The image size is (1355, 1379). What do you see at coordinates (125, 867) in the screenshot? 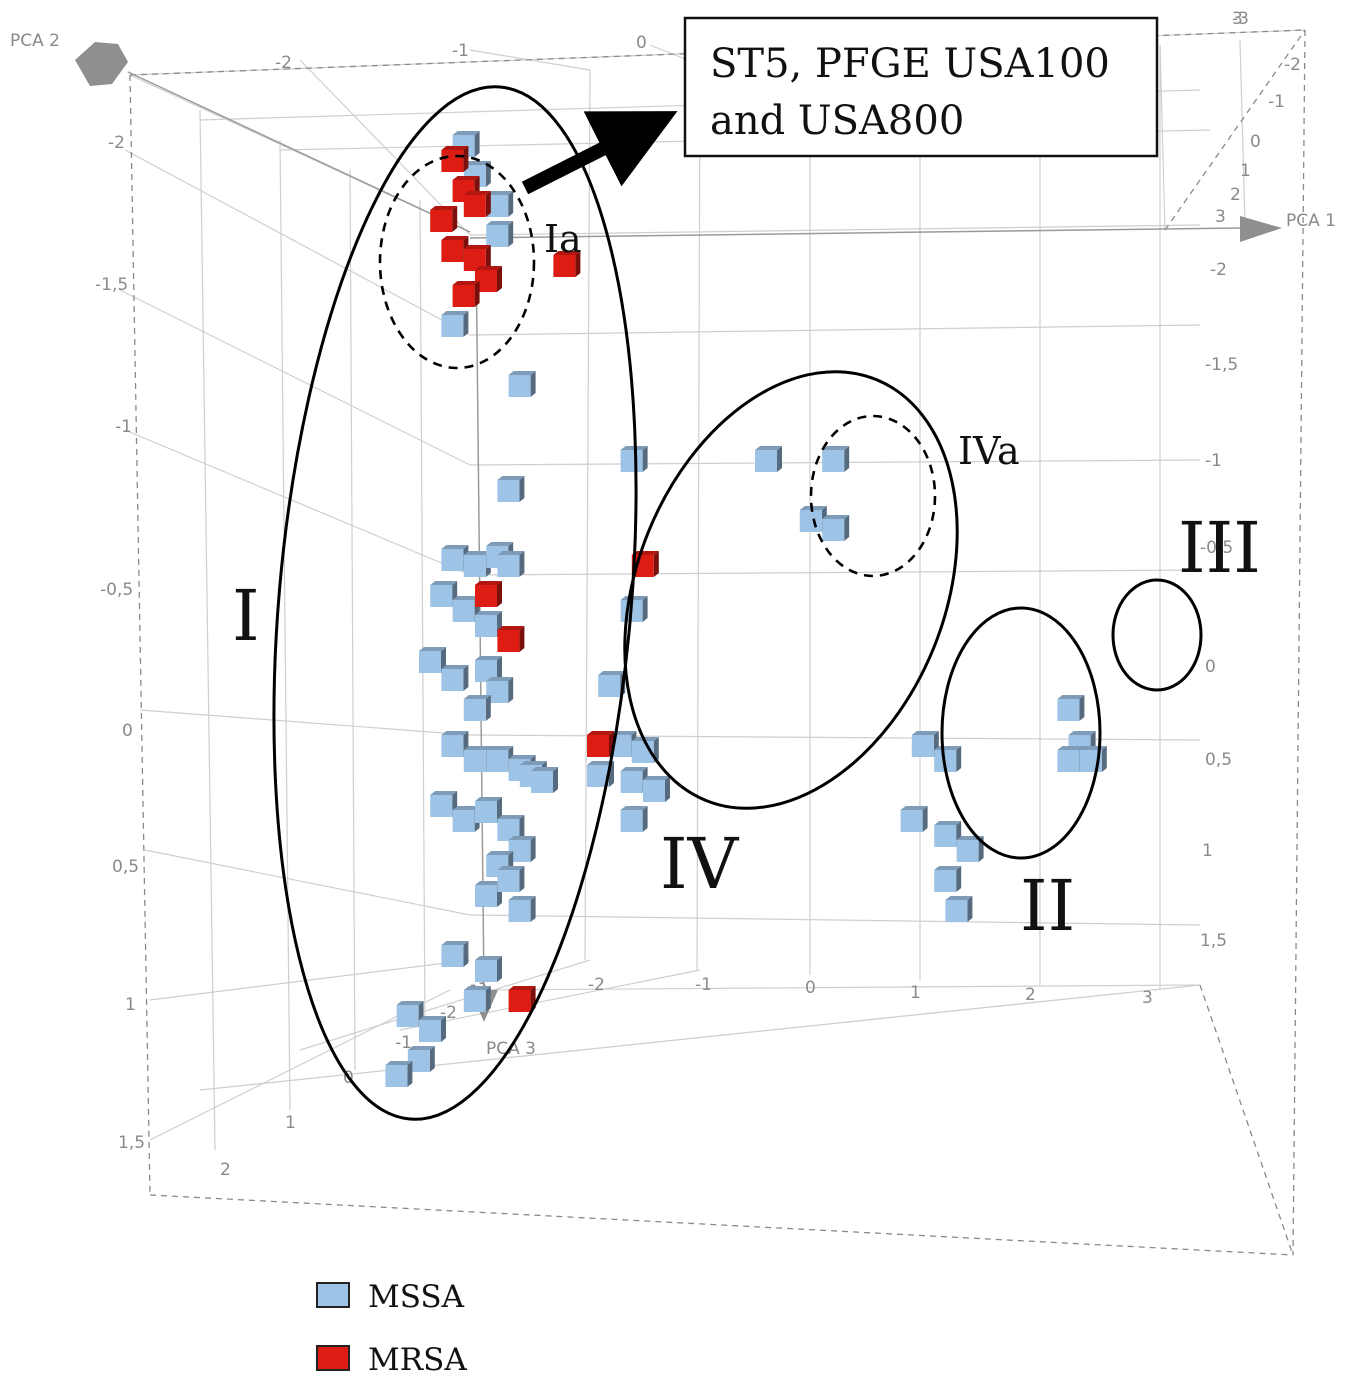
I see `tick-label: 0,5` at bounding box center [125, 867].